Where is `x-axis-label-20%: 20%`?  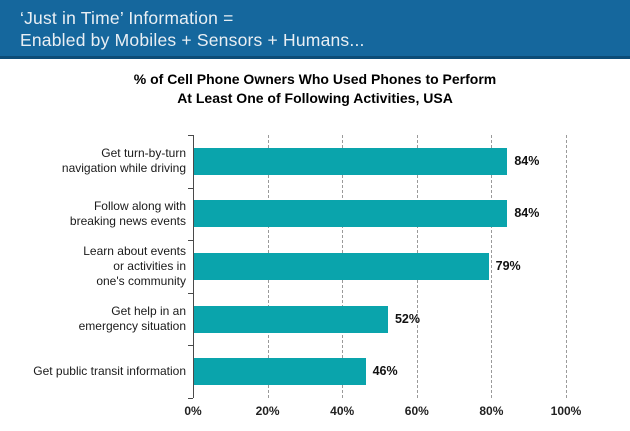
x-axis-label-20%: 20% is located at coordinates (267, 411).